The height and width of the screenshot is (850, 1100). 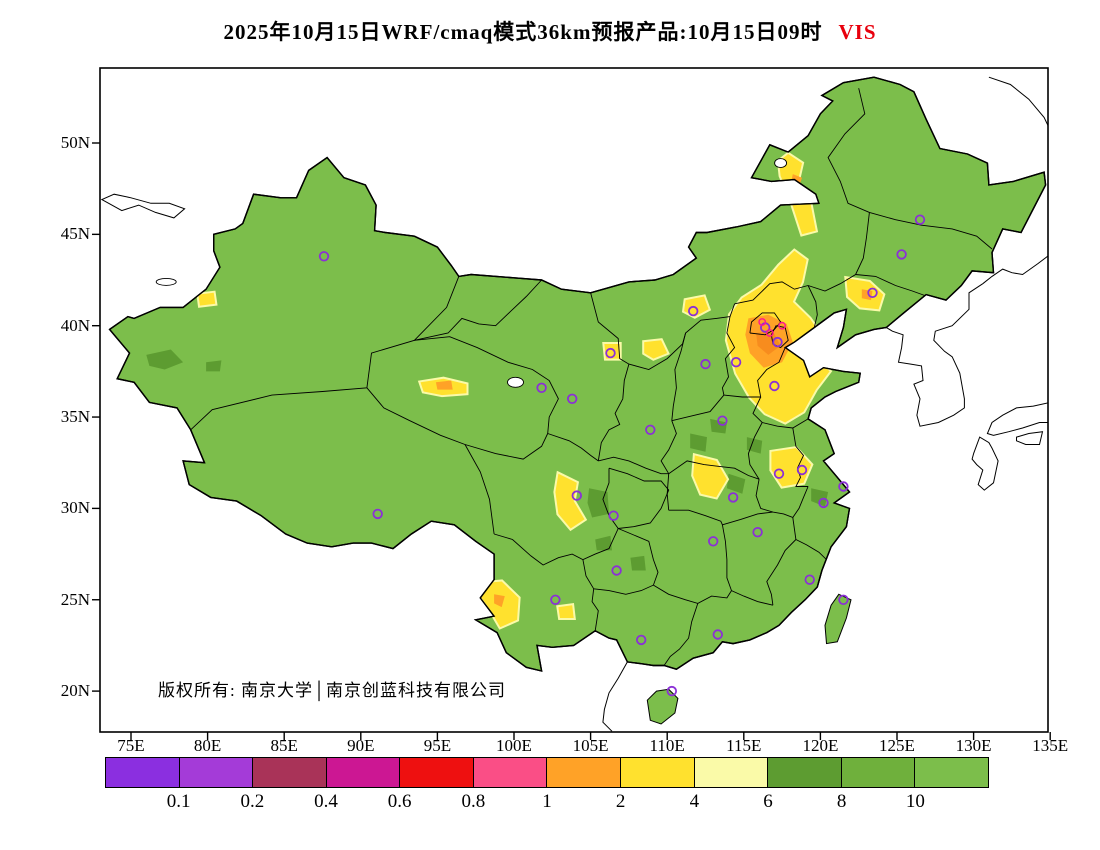 What do you see at coordinates (361, 745) in the screenshot?
I see `lon-label: 90E` at bounding box center [361, 745].